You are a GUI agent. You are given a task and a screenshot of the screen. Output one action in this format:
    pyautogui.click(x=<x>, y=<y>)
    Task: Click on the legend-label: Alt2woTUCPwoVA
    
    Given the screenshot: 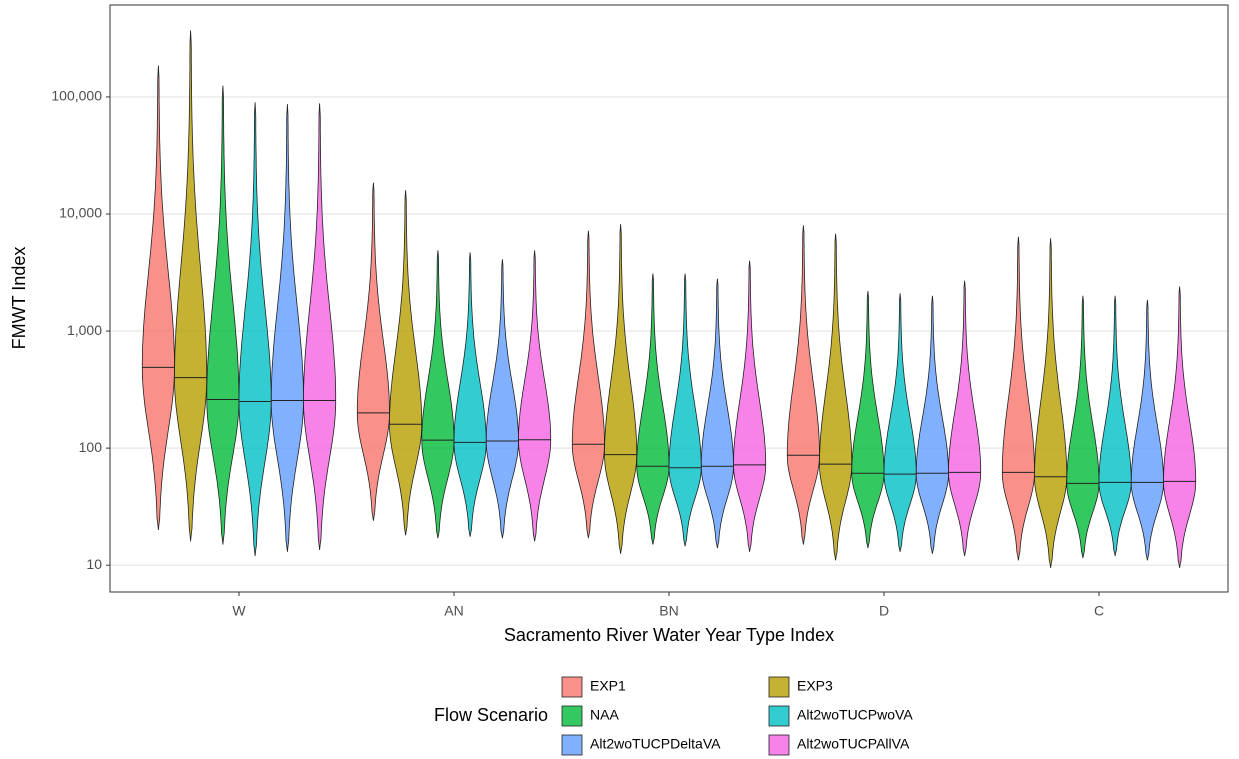 What is the action you would take?
    pyautogui.click(x=855, y=715)
    